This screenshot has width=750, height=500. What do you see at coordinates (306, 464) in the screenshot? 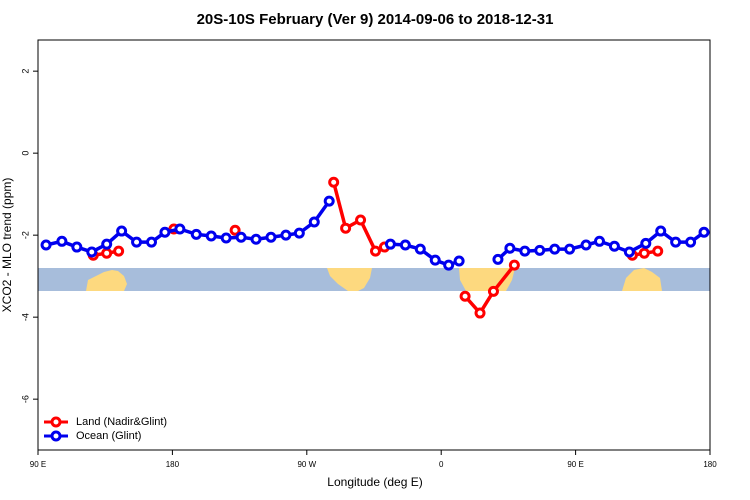
I see `x-tick-label: 90 W` at bounding box center [306, 464].